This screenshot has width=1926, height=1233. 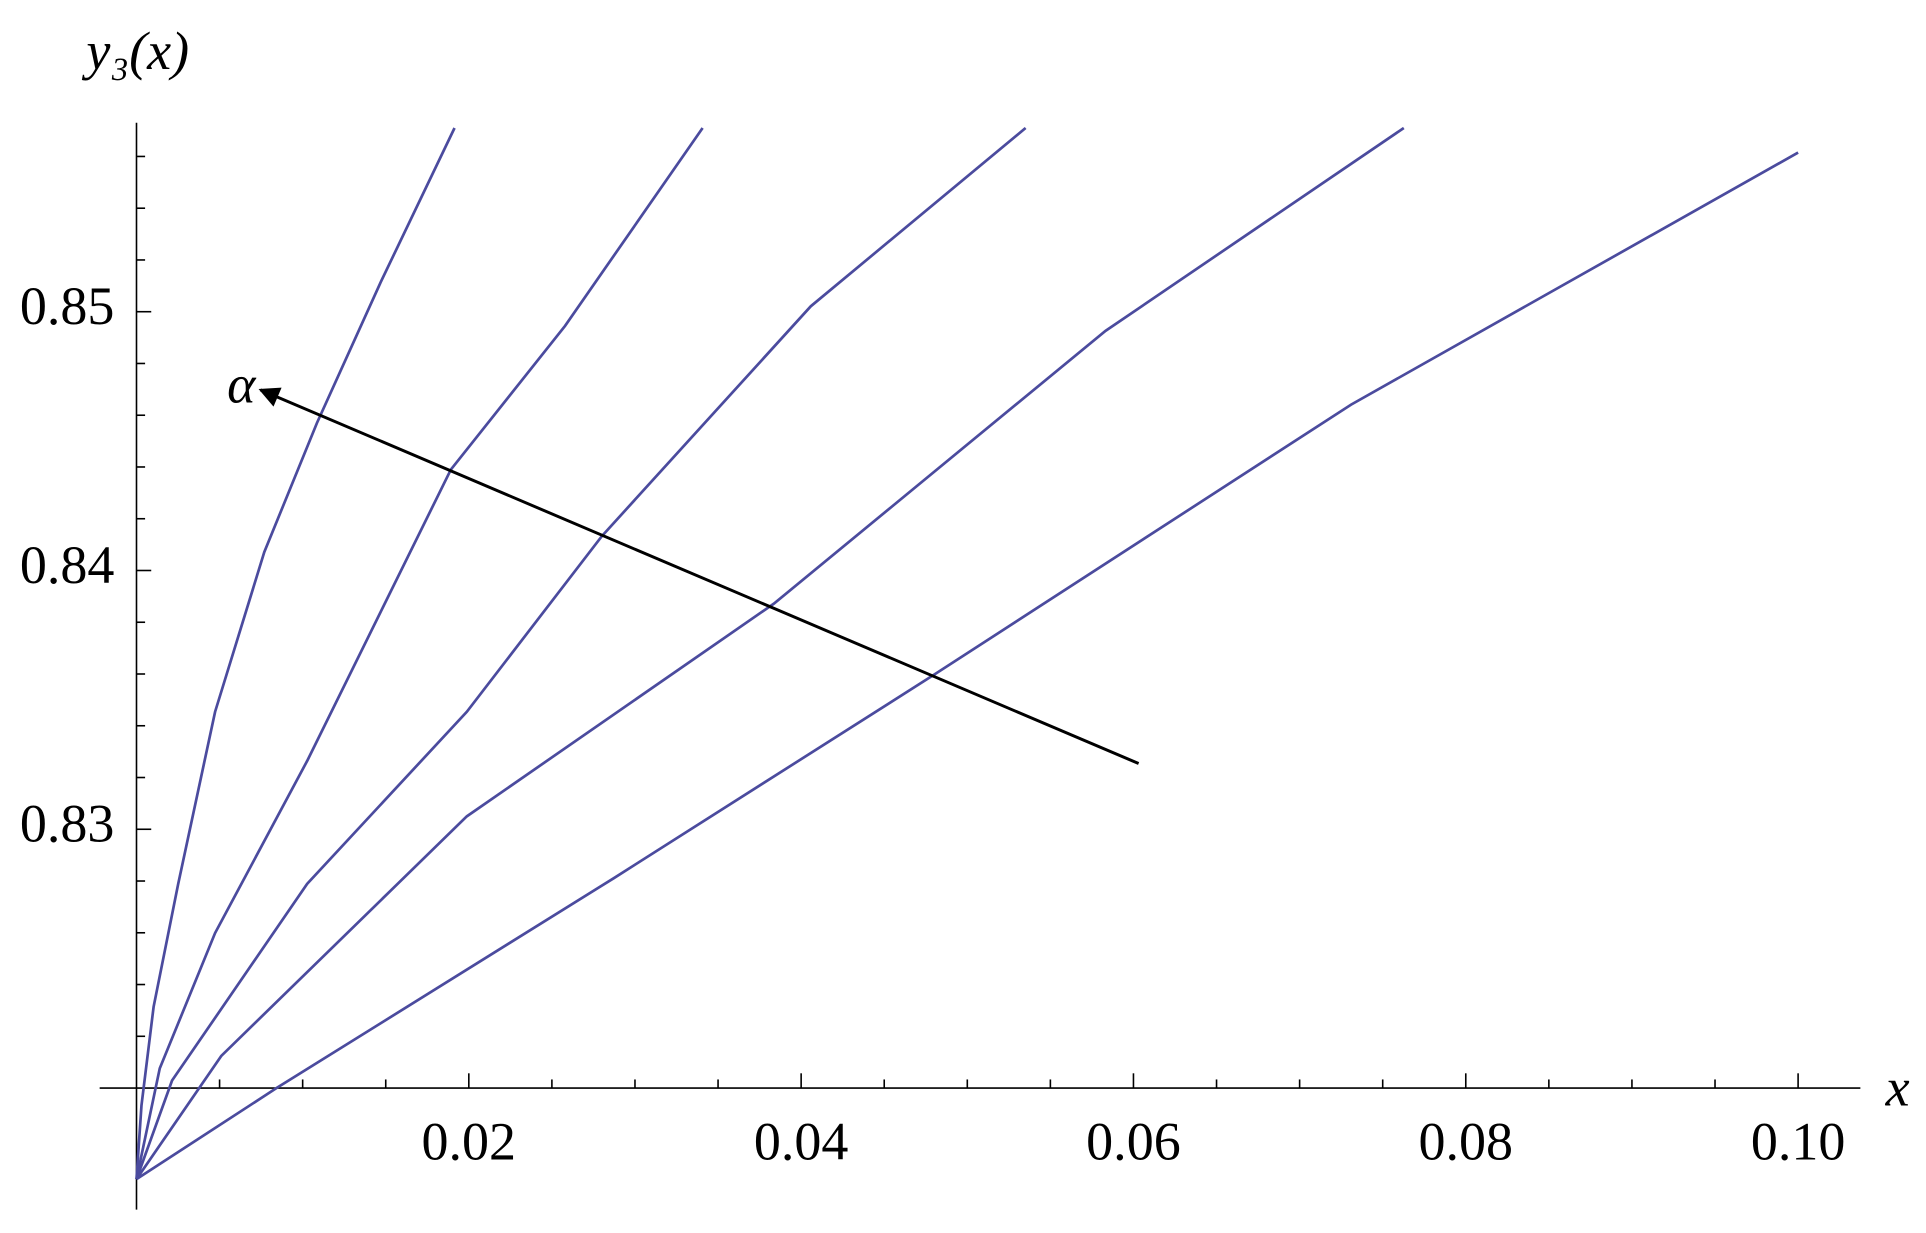 What do you see at coordinates (67, 565) in the screenshot?
I see `y-tick-label: 0.84` at bounding box center [67, 565].